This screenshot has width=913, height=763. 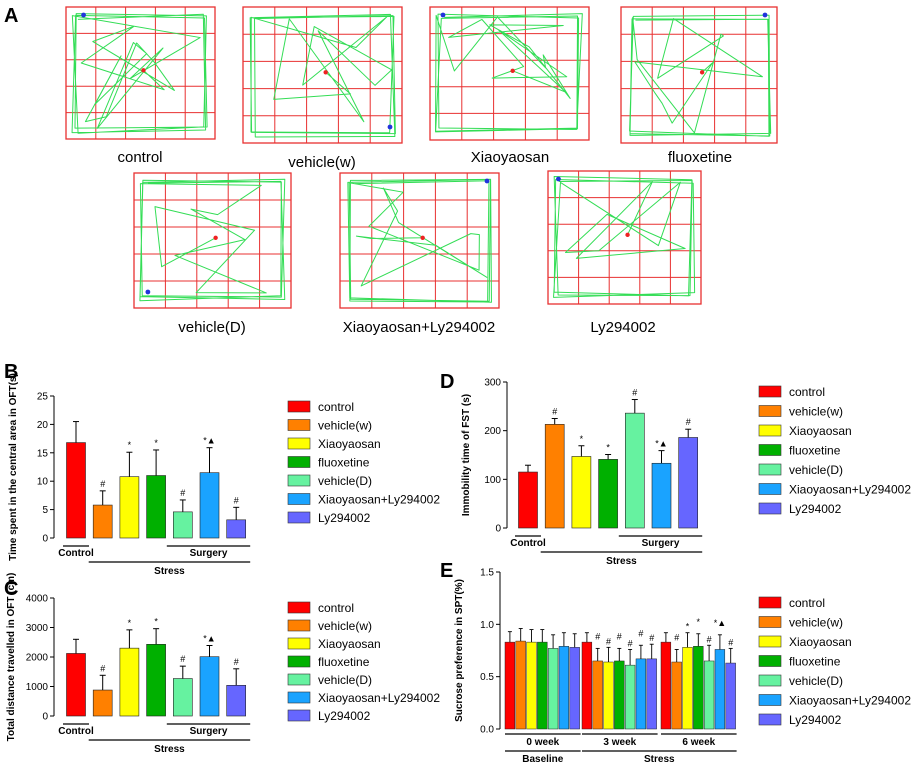 I want to click on y-axis-title: Sucrose preference in SPT(%), so click(x=459, y=650).